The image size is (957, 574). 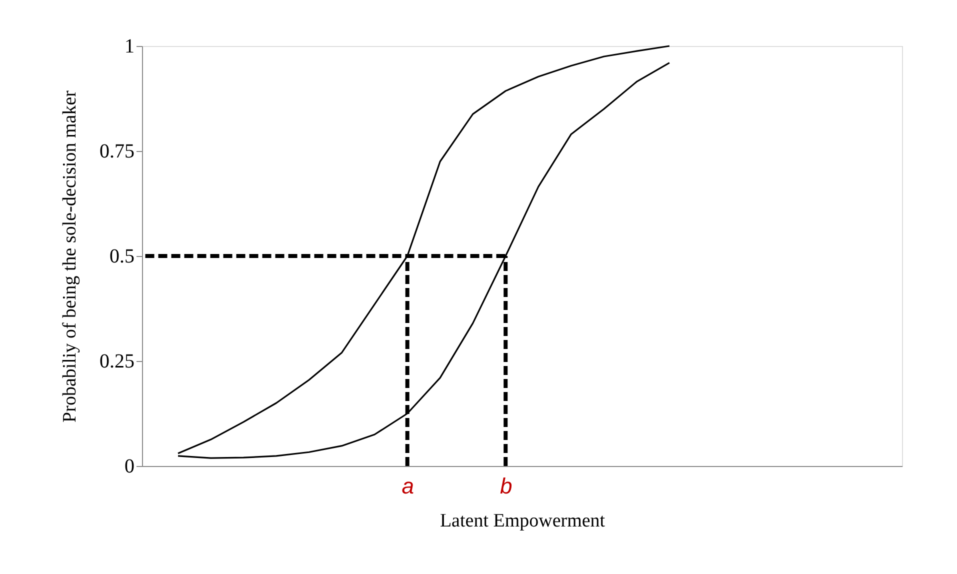 What do you see at coordinates (129, 47) in the screenshot?
I see `y-tick-label: 1` at bounding box center [129, 47].